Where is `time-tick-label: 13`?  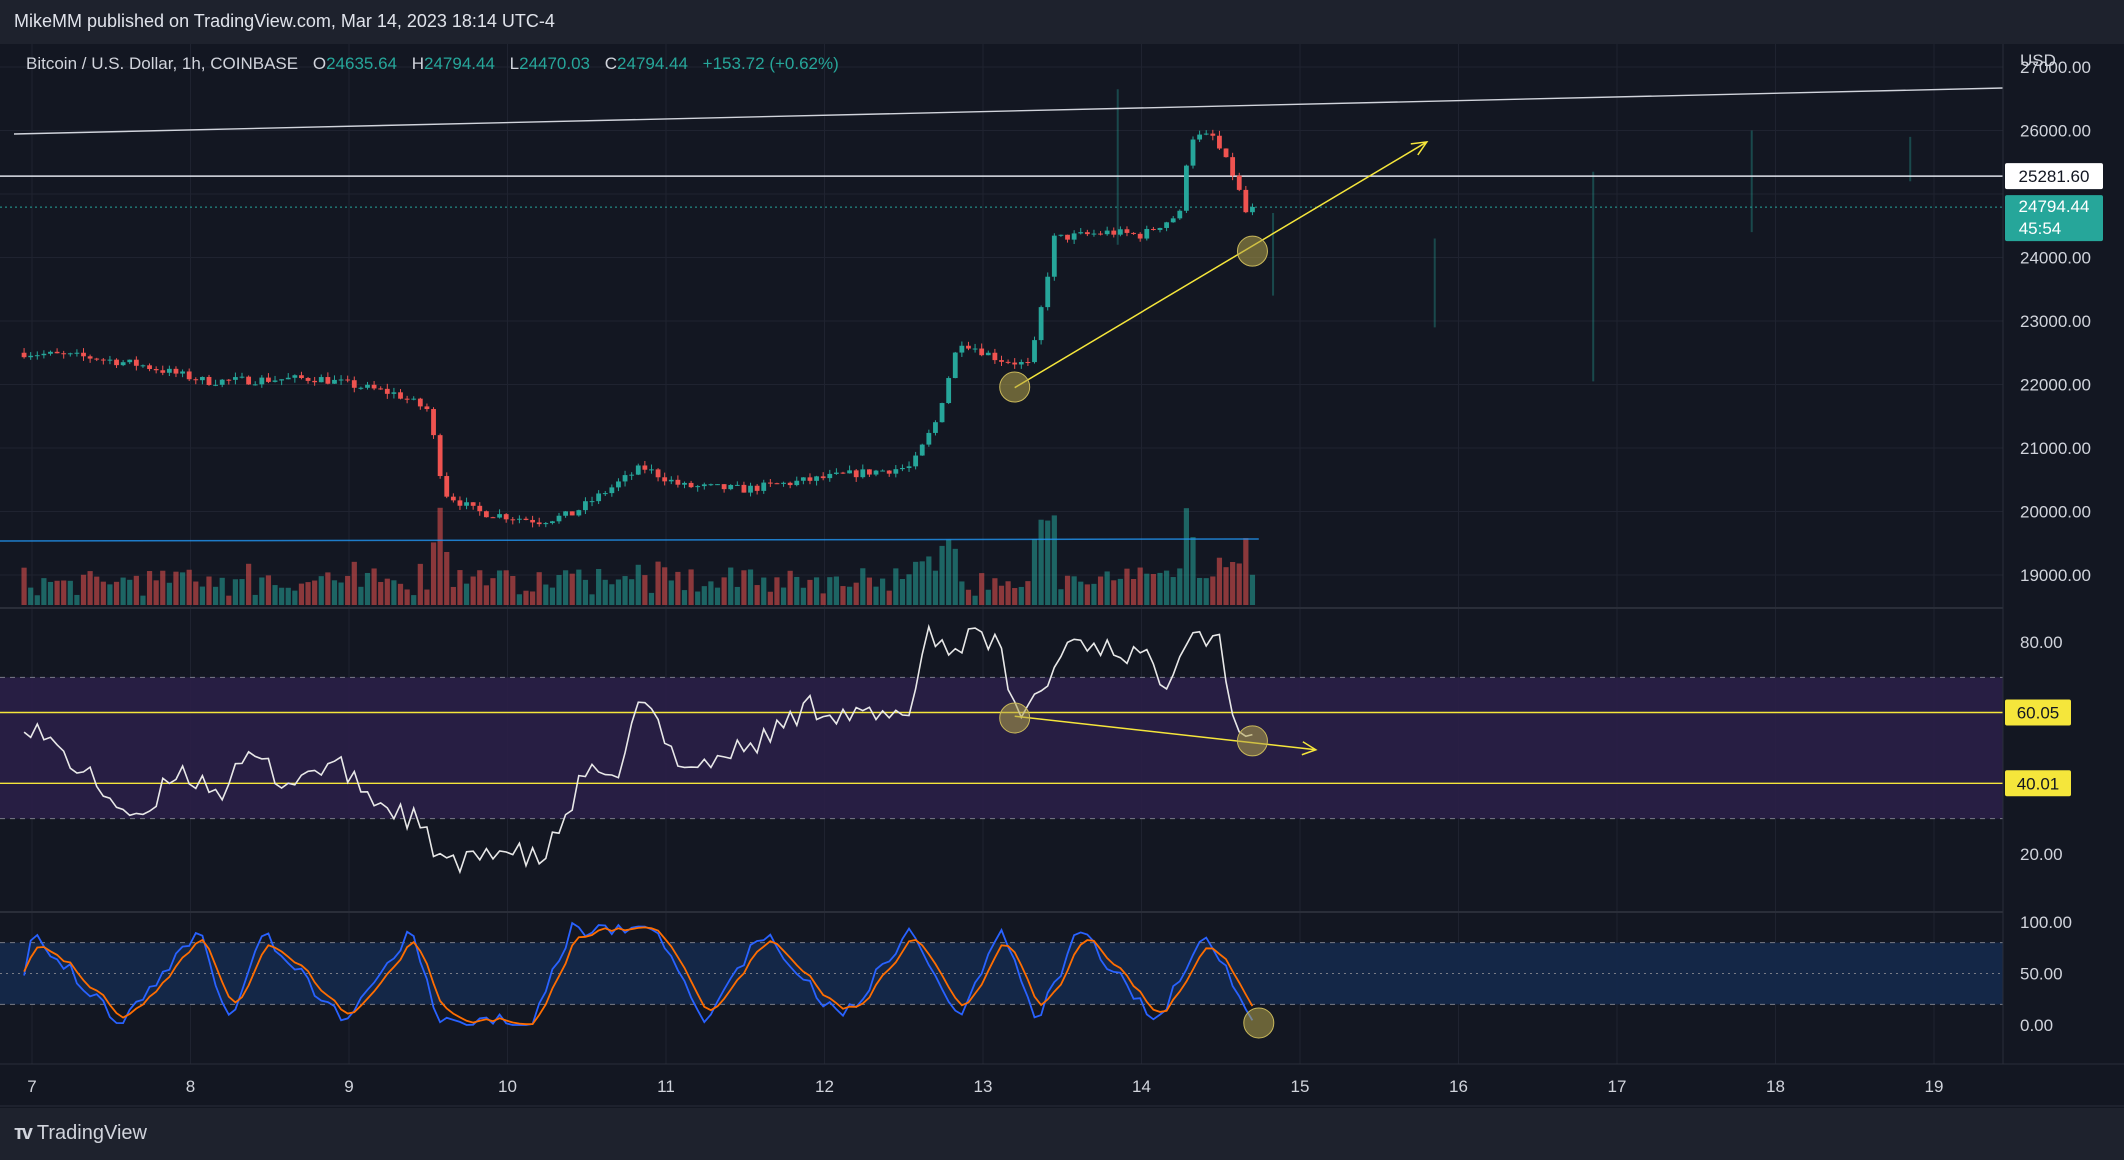 time-tick-label: 13 is located at coordinates (983, 1086).